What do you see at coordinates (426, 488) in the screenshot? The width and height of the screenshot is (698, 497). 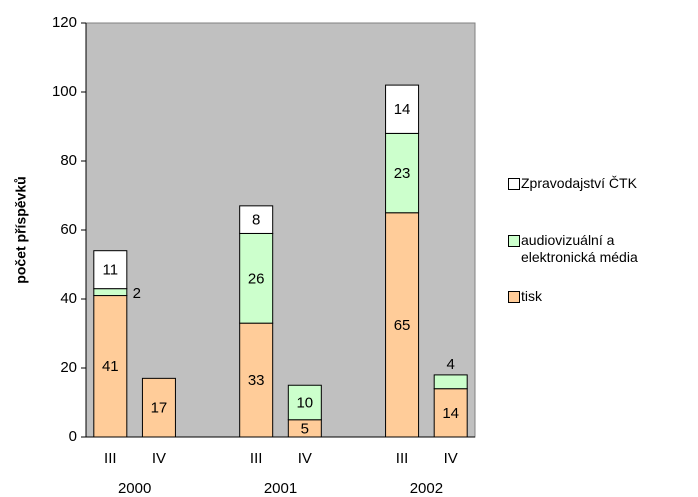 I see `group-label: 2002` at bounding box center [426, 488].